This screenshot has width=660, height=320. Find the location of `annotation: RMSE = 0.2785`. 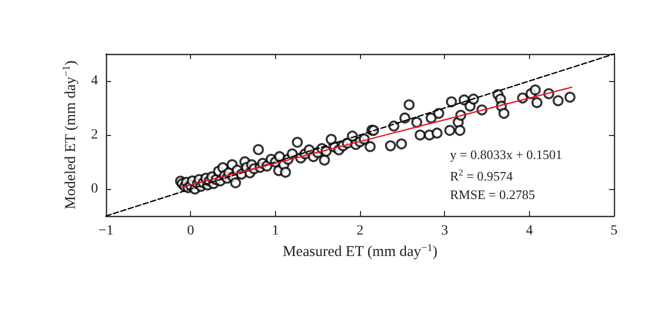

annotation: RMSE = 0.2785 is located at coordinates (492, 194).